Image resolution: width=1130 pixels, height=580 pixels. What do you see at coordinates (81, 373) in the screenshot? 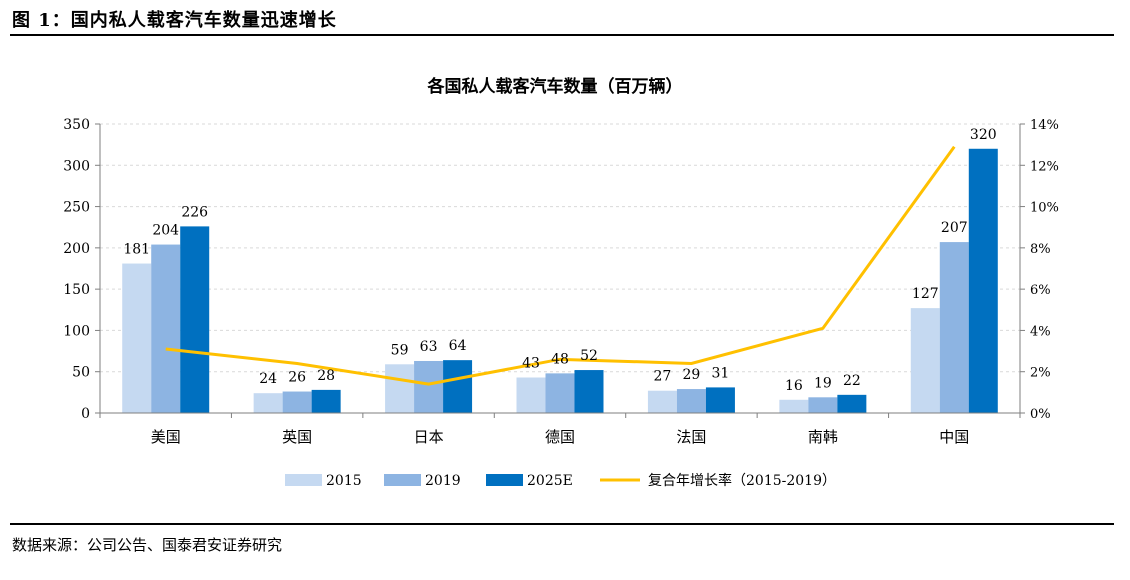
I see `y-tick-label: 50` at bounding box center [81, 373].